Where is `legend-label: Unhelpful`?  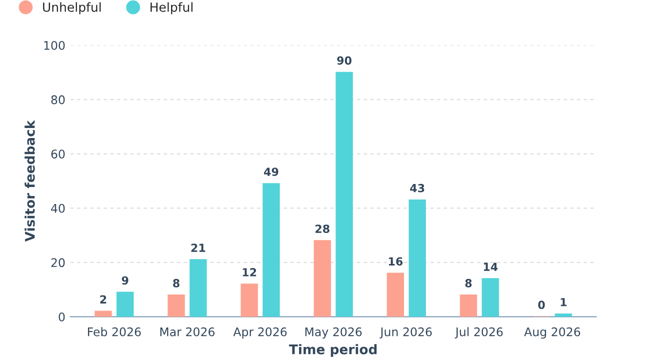
legend-label: Unhelpful is located at coordinates (72, 8).